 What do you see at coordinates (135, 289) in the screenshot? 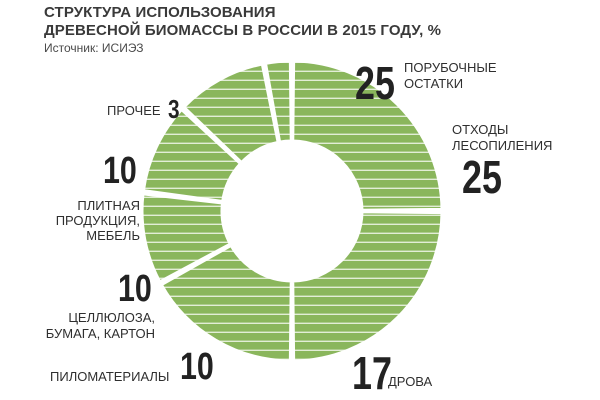
I see `slice-value-pulp-paper: 10` at bounding box center [135, 289].